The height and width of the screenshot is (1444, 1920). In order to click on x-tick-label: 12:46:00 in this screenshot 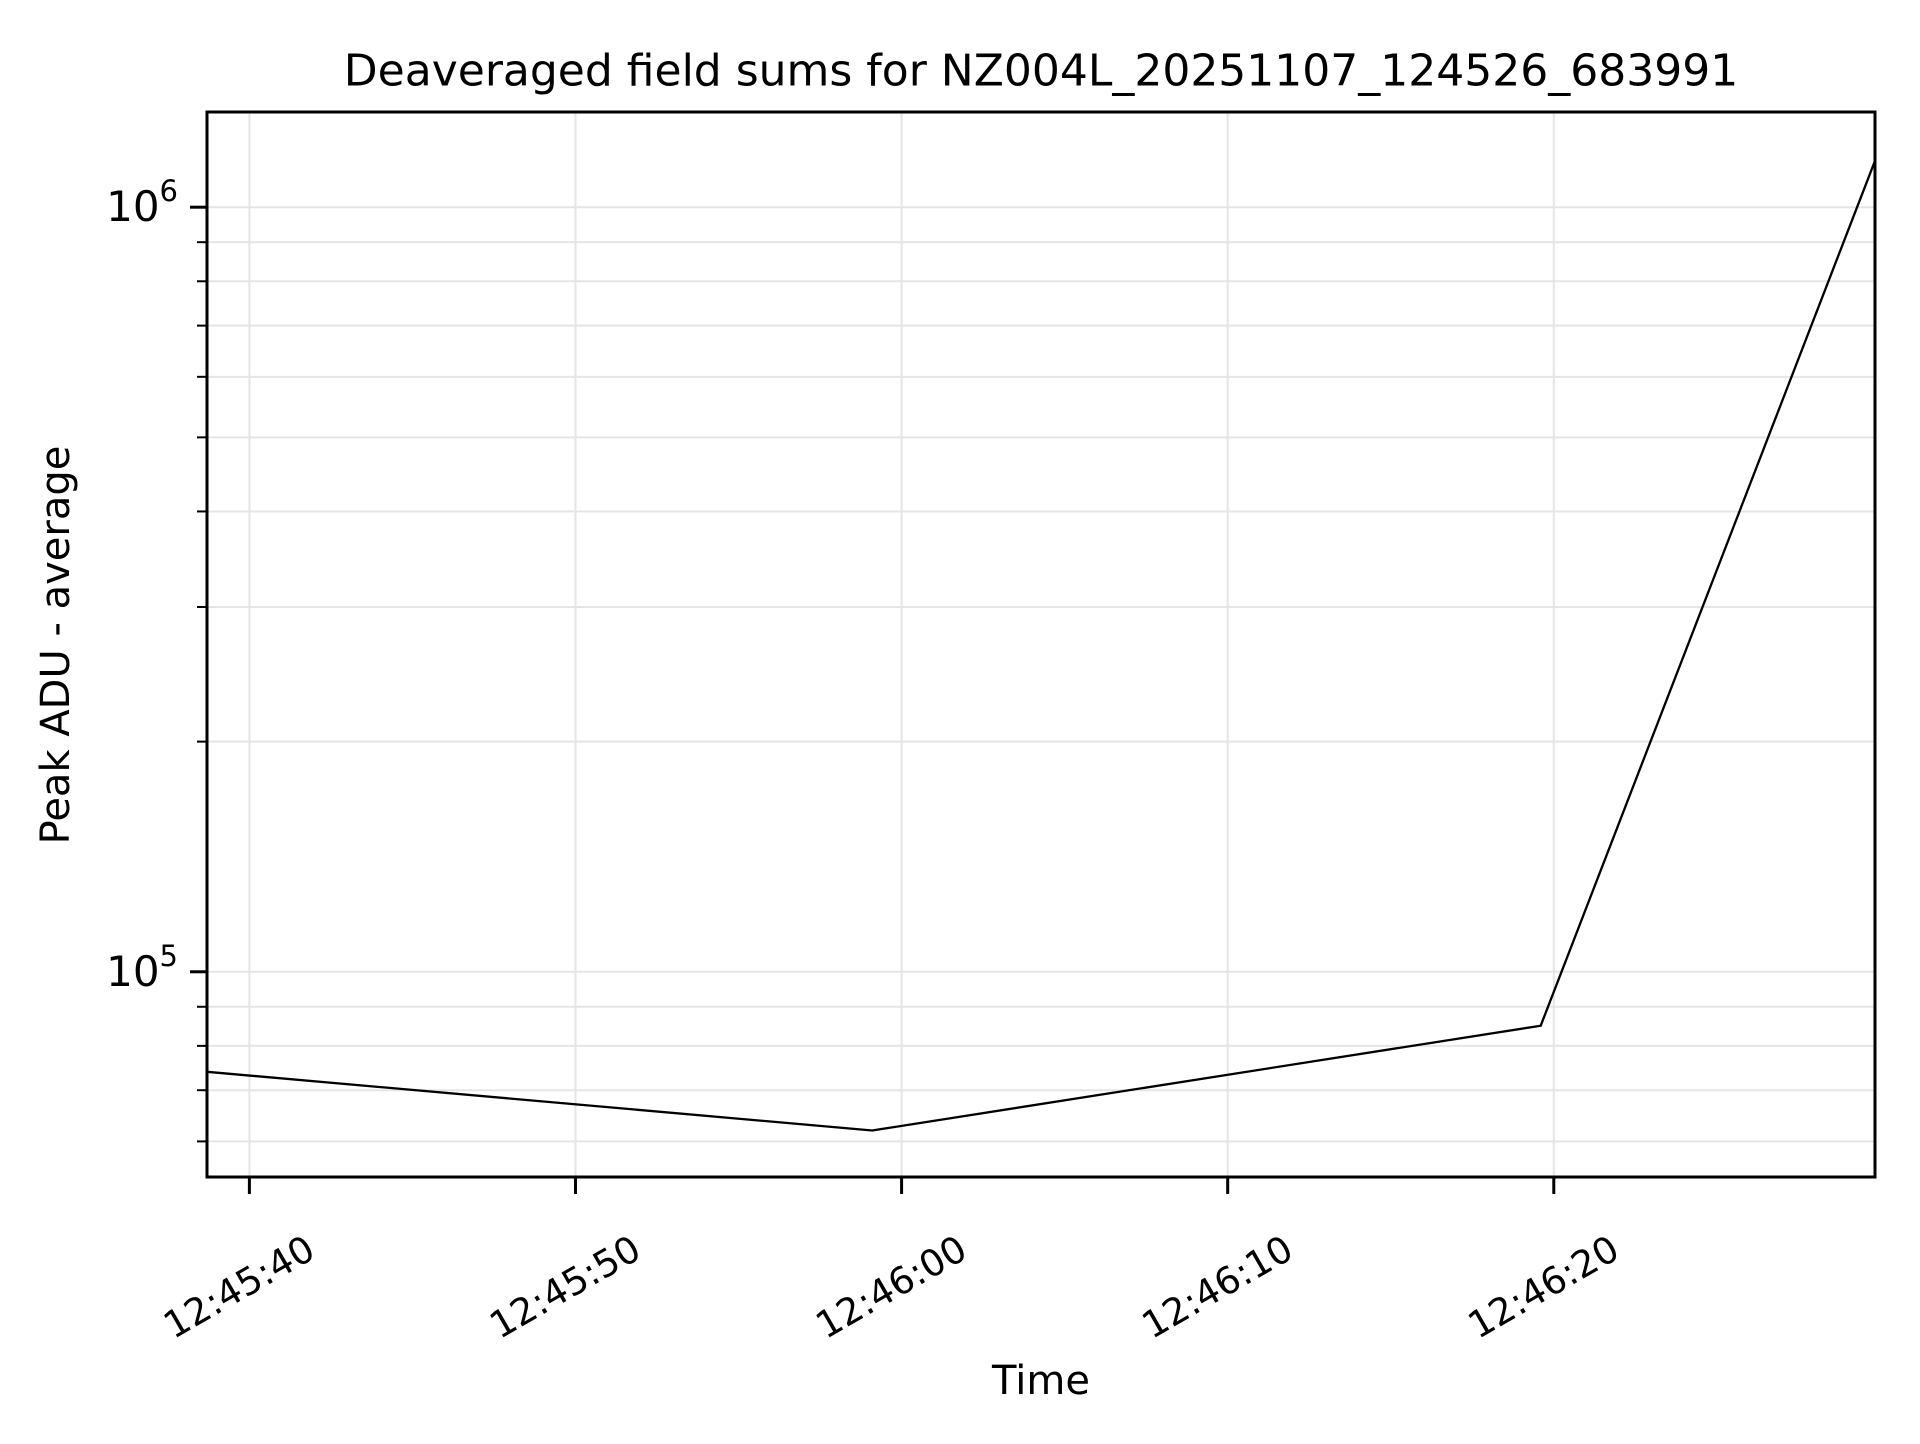, I will do `click(891, 1287)`.